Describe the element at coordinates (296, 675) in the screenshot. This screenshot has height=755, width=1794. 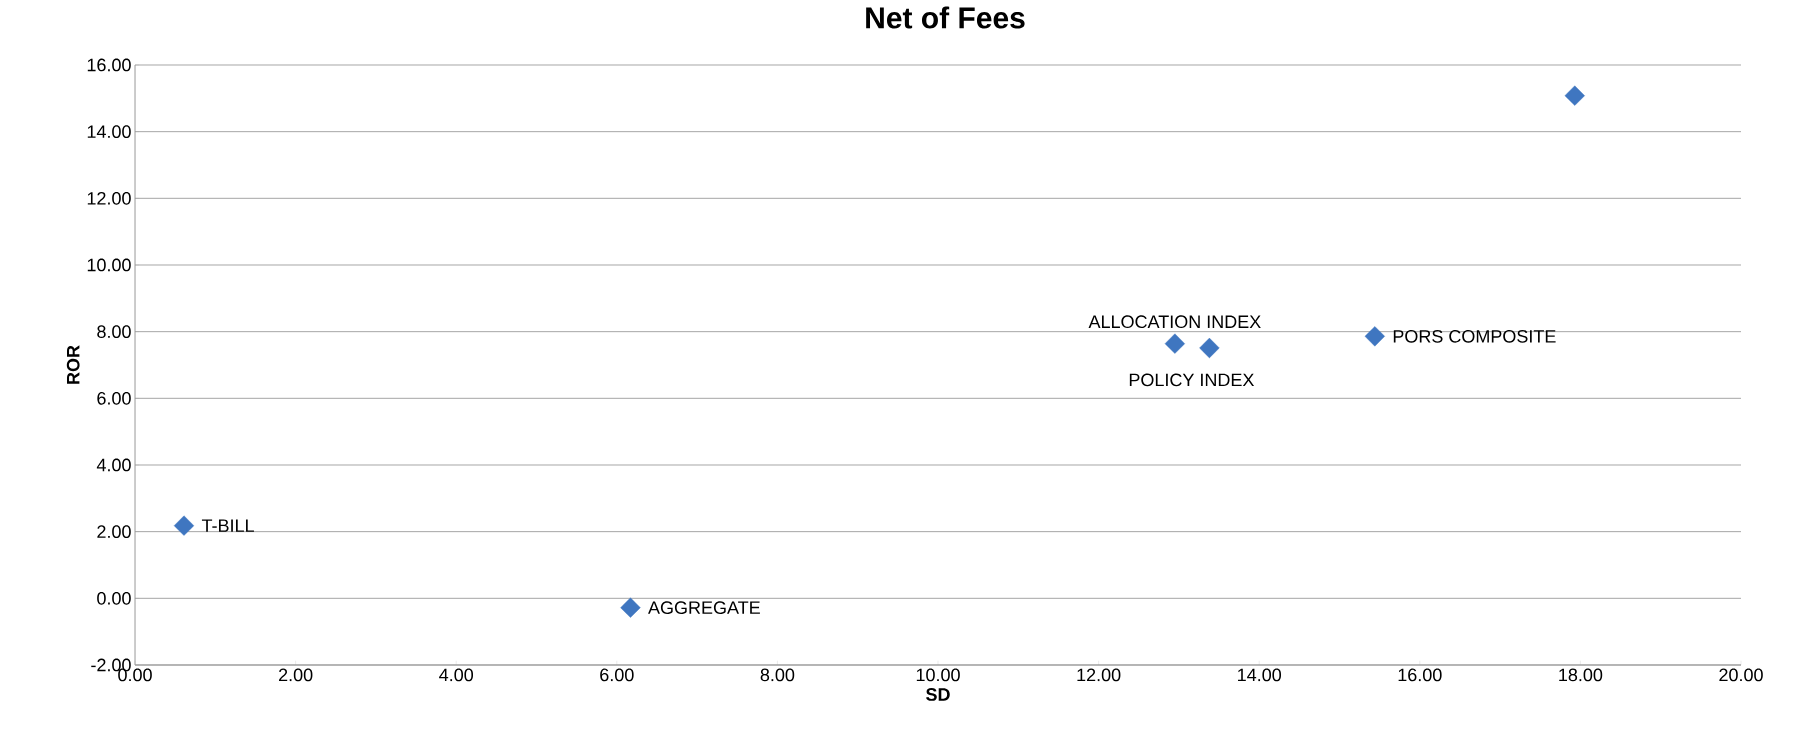
I see `x-tick-label: 2.00` at that location.